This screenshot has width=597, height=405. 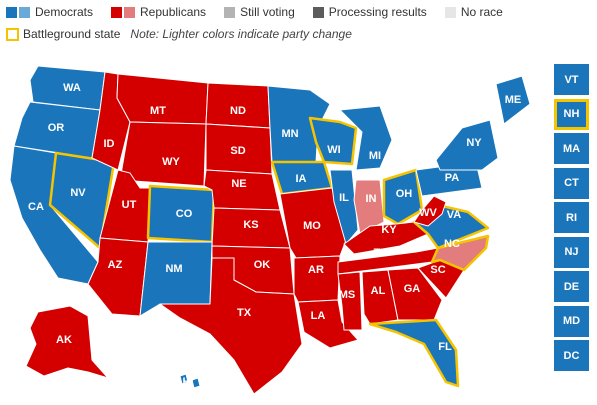 I want to click on state-wi, so click(x=333, y=141).